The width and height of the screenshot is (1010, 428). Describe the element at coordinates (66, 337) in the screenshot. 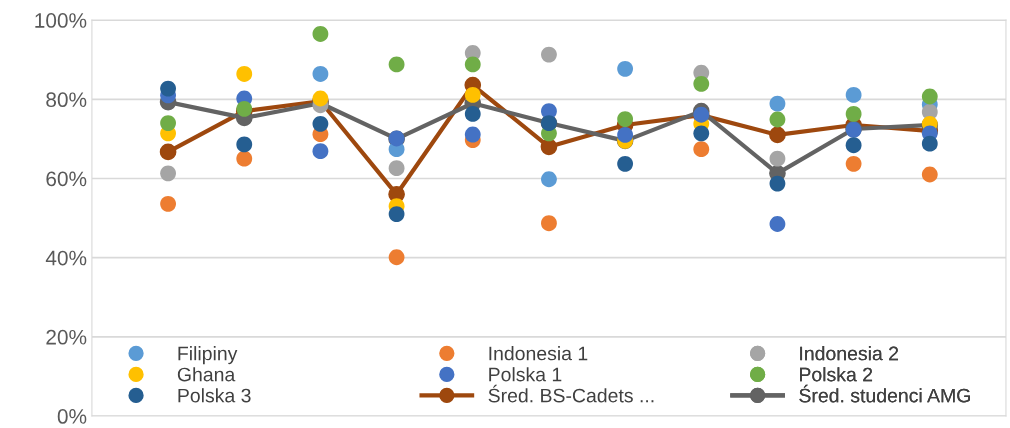

I see `y-tick-label: 20%` at that location.